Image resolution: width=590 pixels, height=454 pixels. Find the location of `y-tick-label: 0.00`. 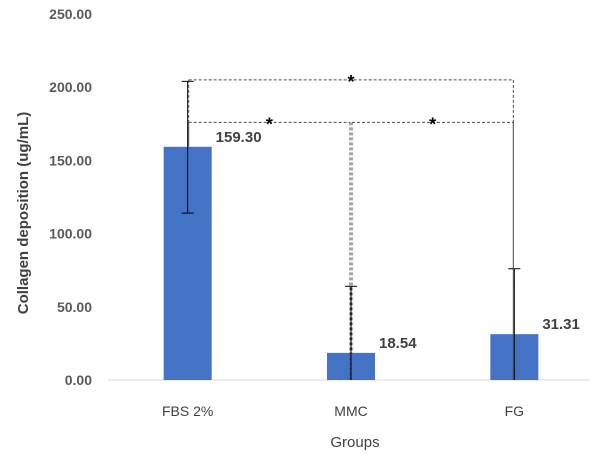

y-tick-label: 0.00 is located at coordinates (78, 380).